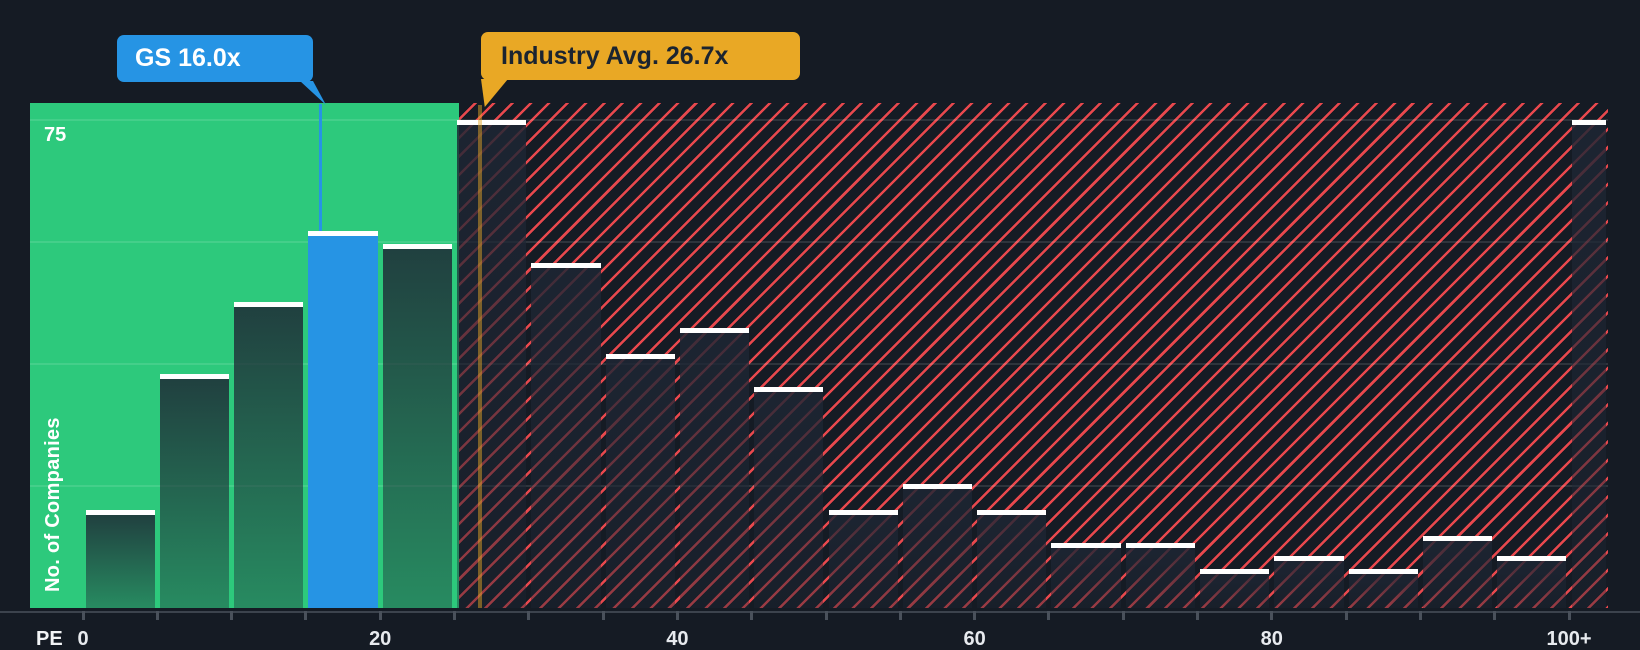 The image size is (1640, 650). Describe the element at coordinates (343, 419) in the screenshot. I see `company-bar` at that location.